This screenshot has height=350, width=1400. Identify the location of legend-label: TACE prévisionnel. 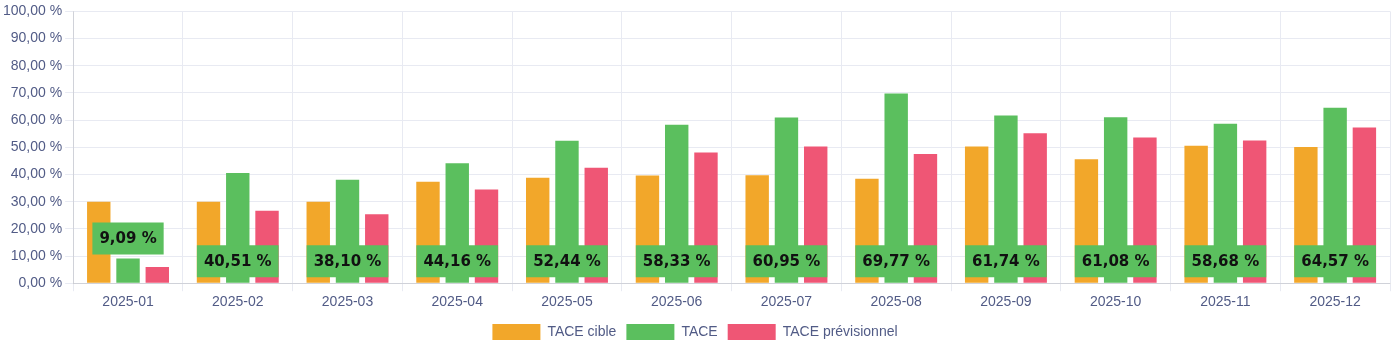
(840, 330).